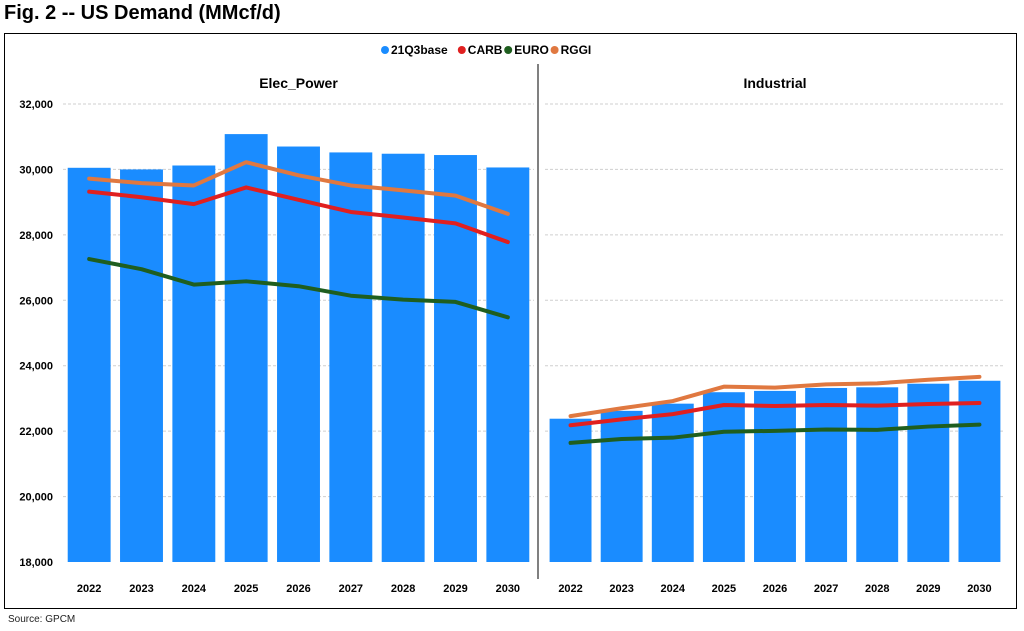 The image size is (1024, 631). Describe the element at coordinates (531, 50) in the screenshot. I see `legend-label: EURO` at that location.